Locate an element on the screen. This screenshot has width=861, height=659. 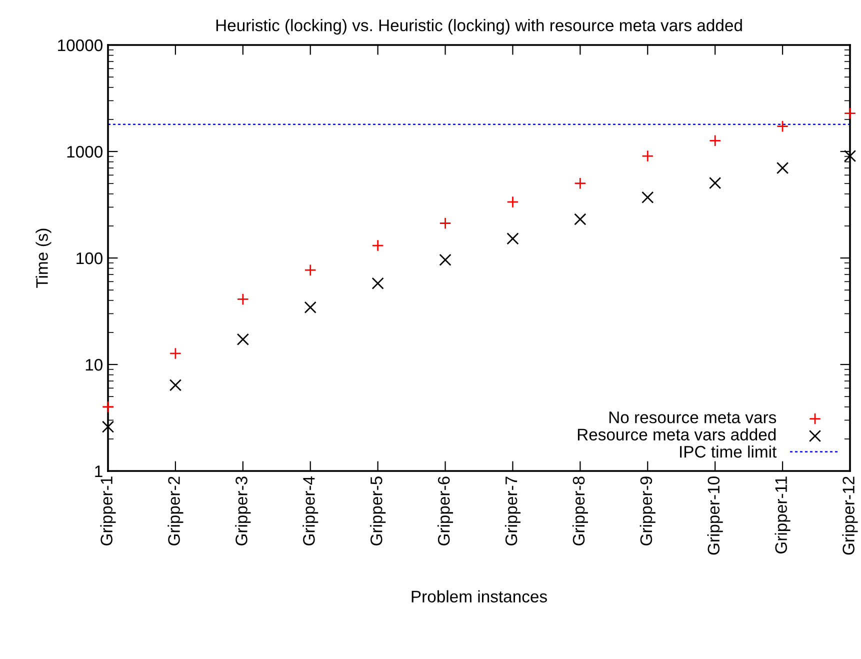
y-tick-label: 1 is located at coordinates (98, 472).